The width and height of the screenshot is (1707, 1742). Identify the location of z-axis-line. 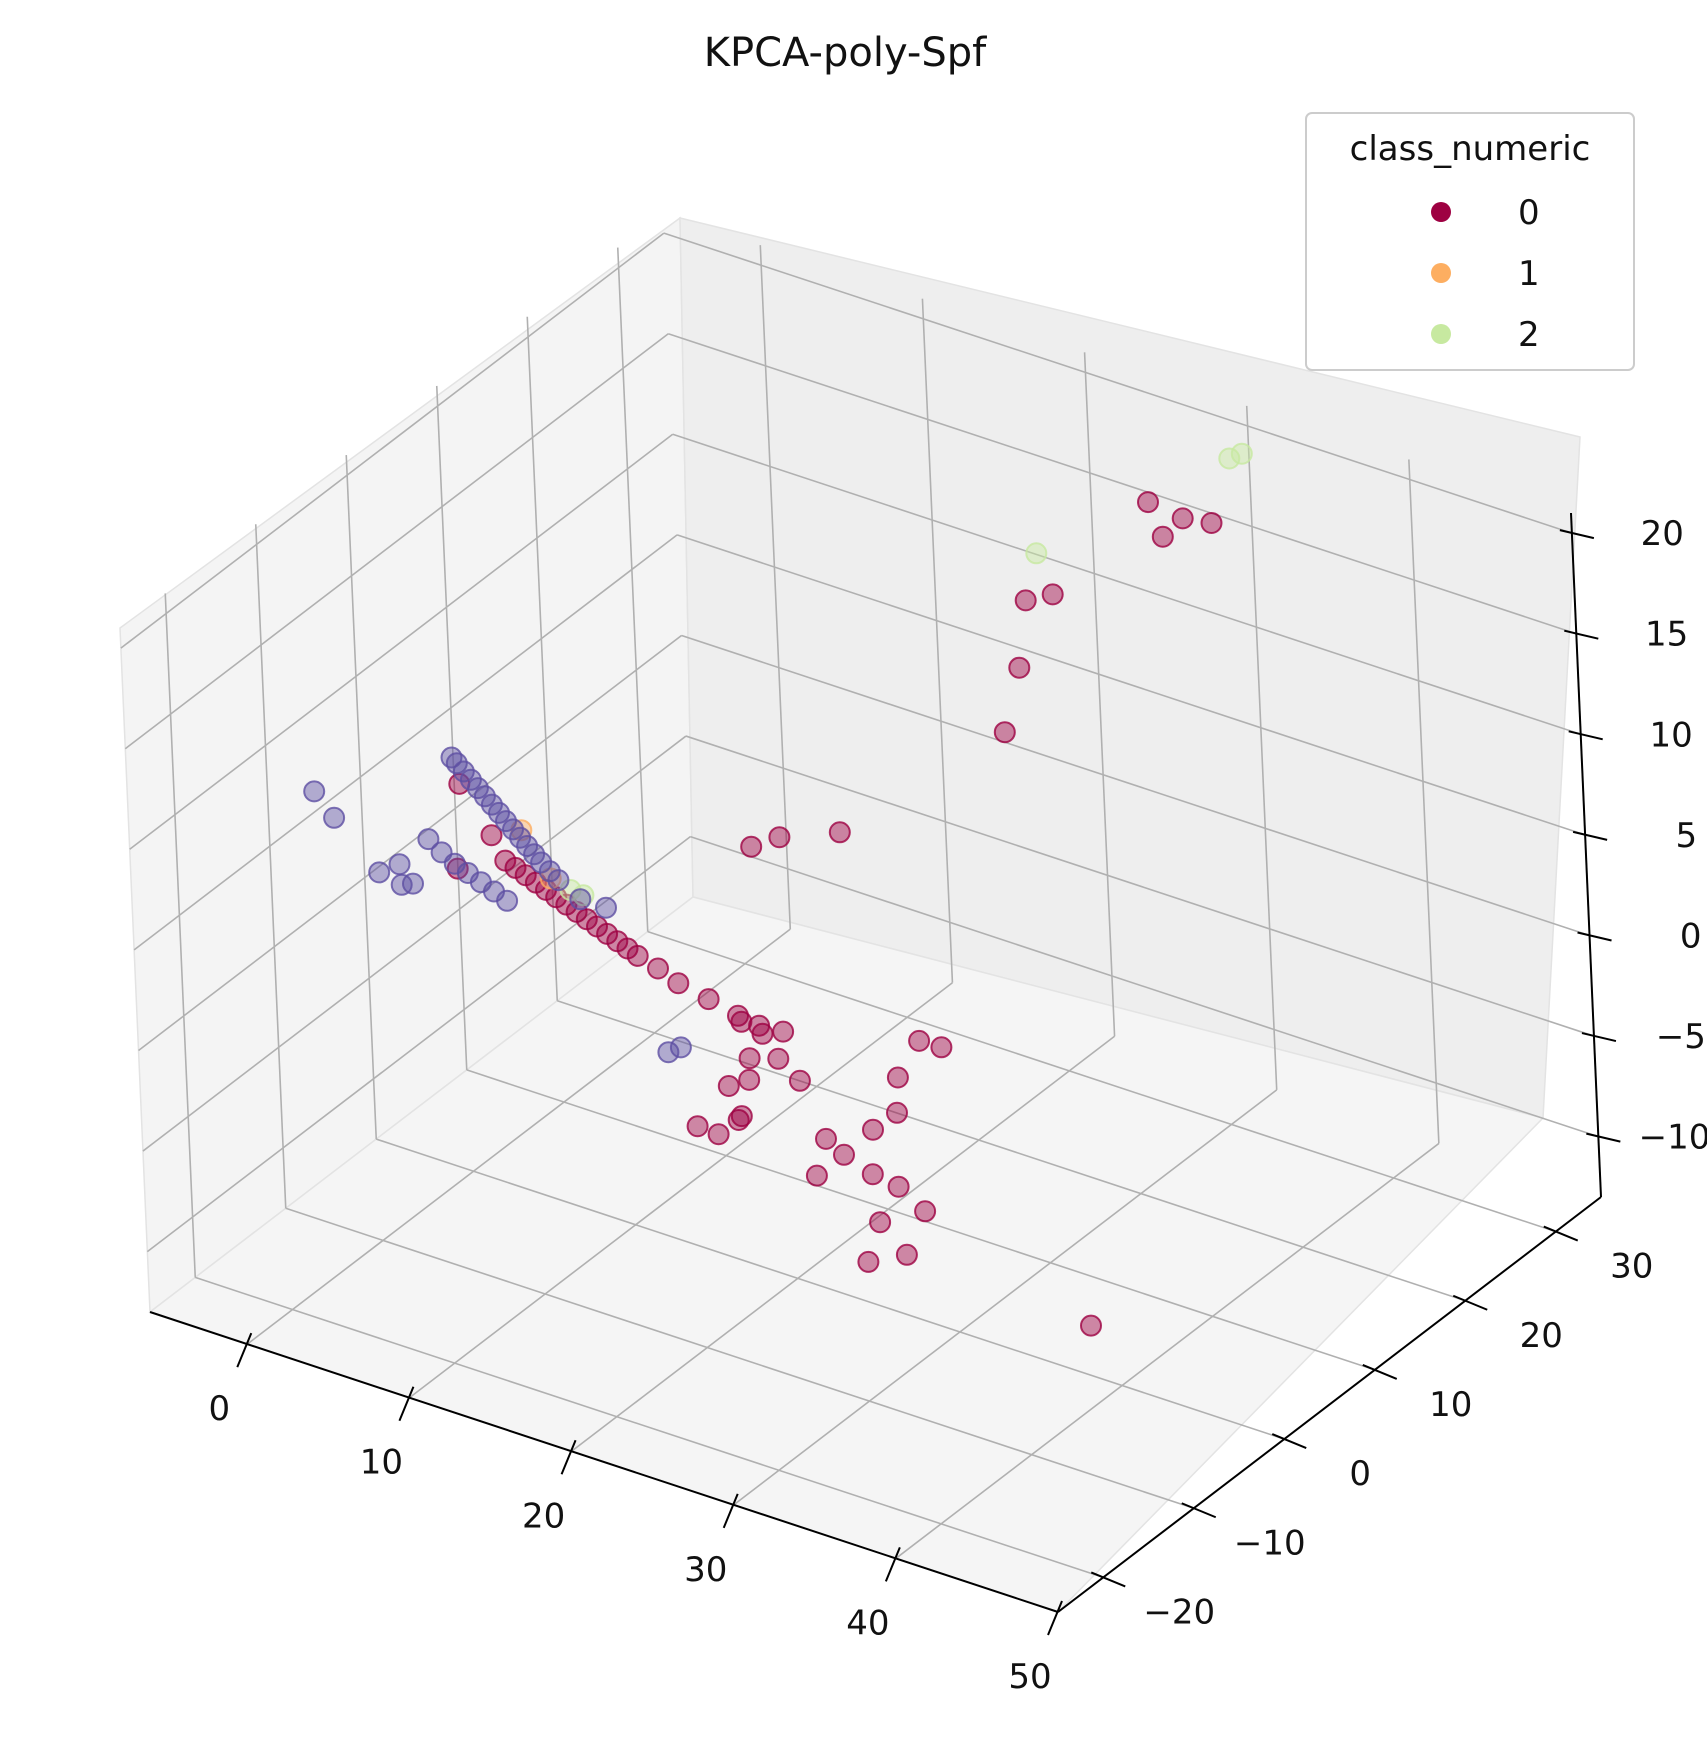
(1586, 855).